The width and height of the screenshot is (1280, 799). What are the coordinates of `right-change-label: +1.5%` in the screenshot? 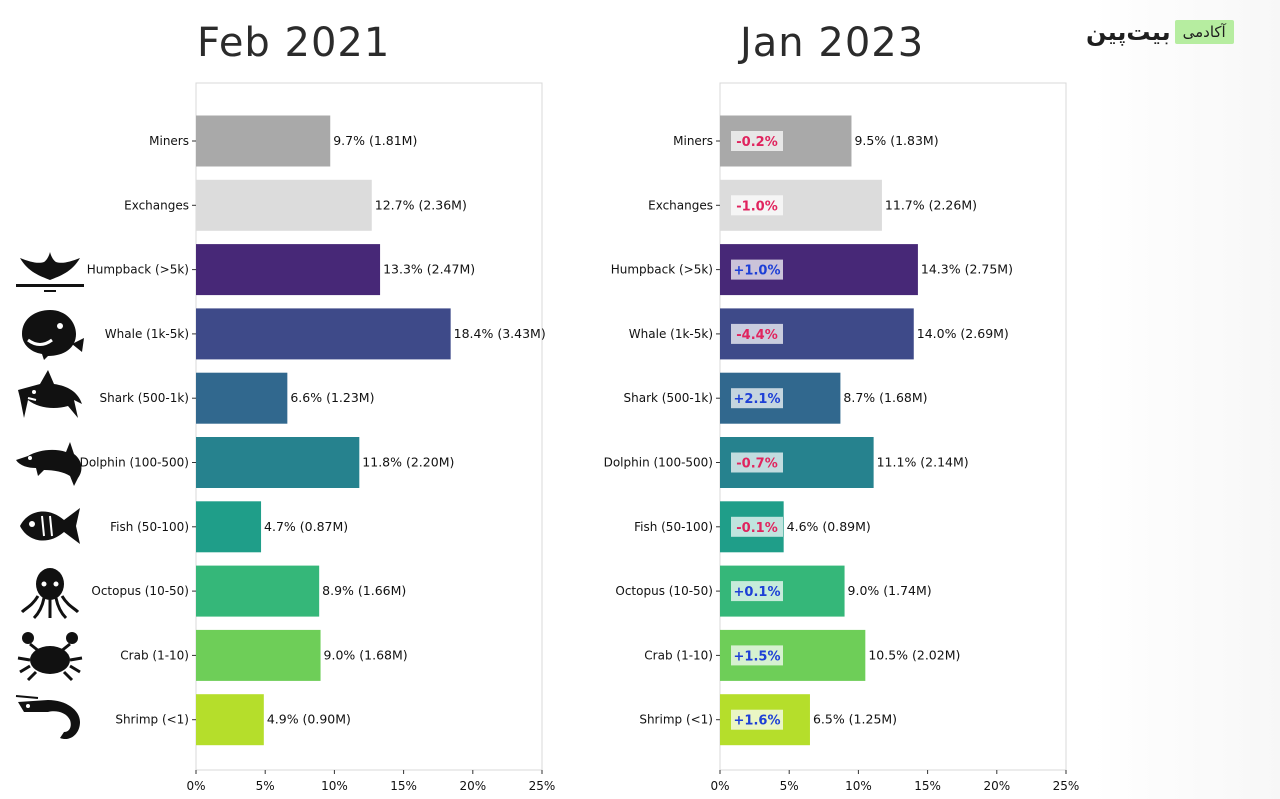 It's located at (757, 656).